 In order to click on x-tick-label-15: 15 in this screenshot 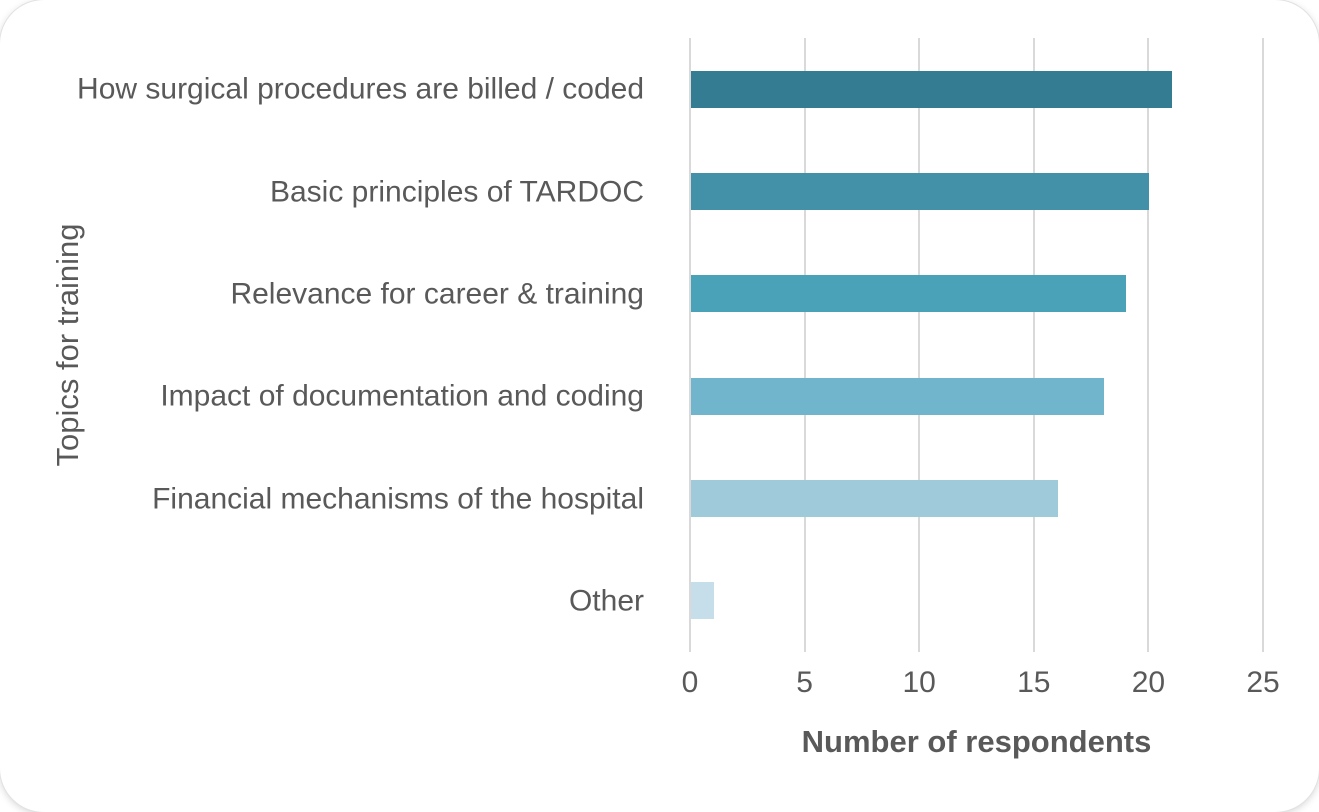, I will do `click(1034, 682)`.